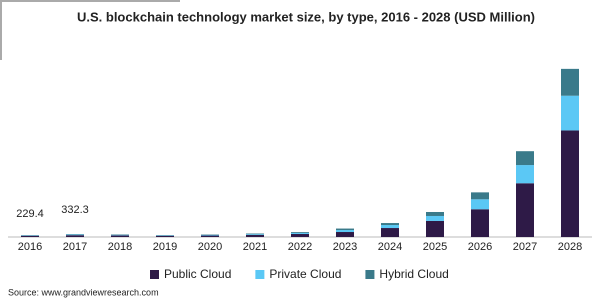 This screenshot has height=300, width=600. What do you see at coordinates (570, 247) in the screenshot?
I see `x-tick-label: 2028` at bounding box center [570, 247].